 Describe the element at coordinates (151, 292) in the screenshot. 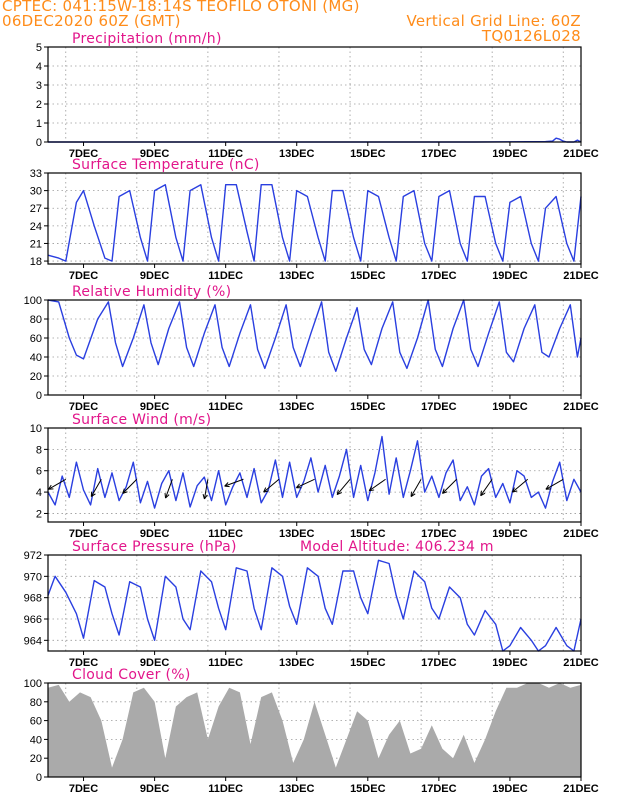

I see `humidity-title: Relative Humidity (%)` at that location.